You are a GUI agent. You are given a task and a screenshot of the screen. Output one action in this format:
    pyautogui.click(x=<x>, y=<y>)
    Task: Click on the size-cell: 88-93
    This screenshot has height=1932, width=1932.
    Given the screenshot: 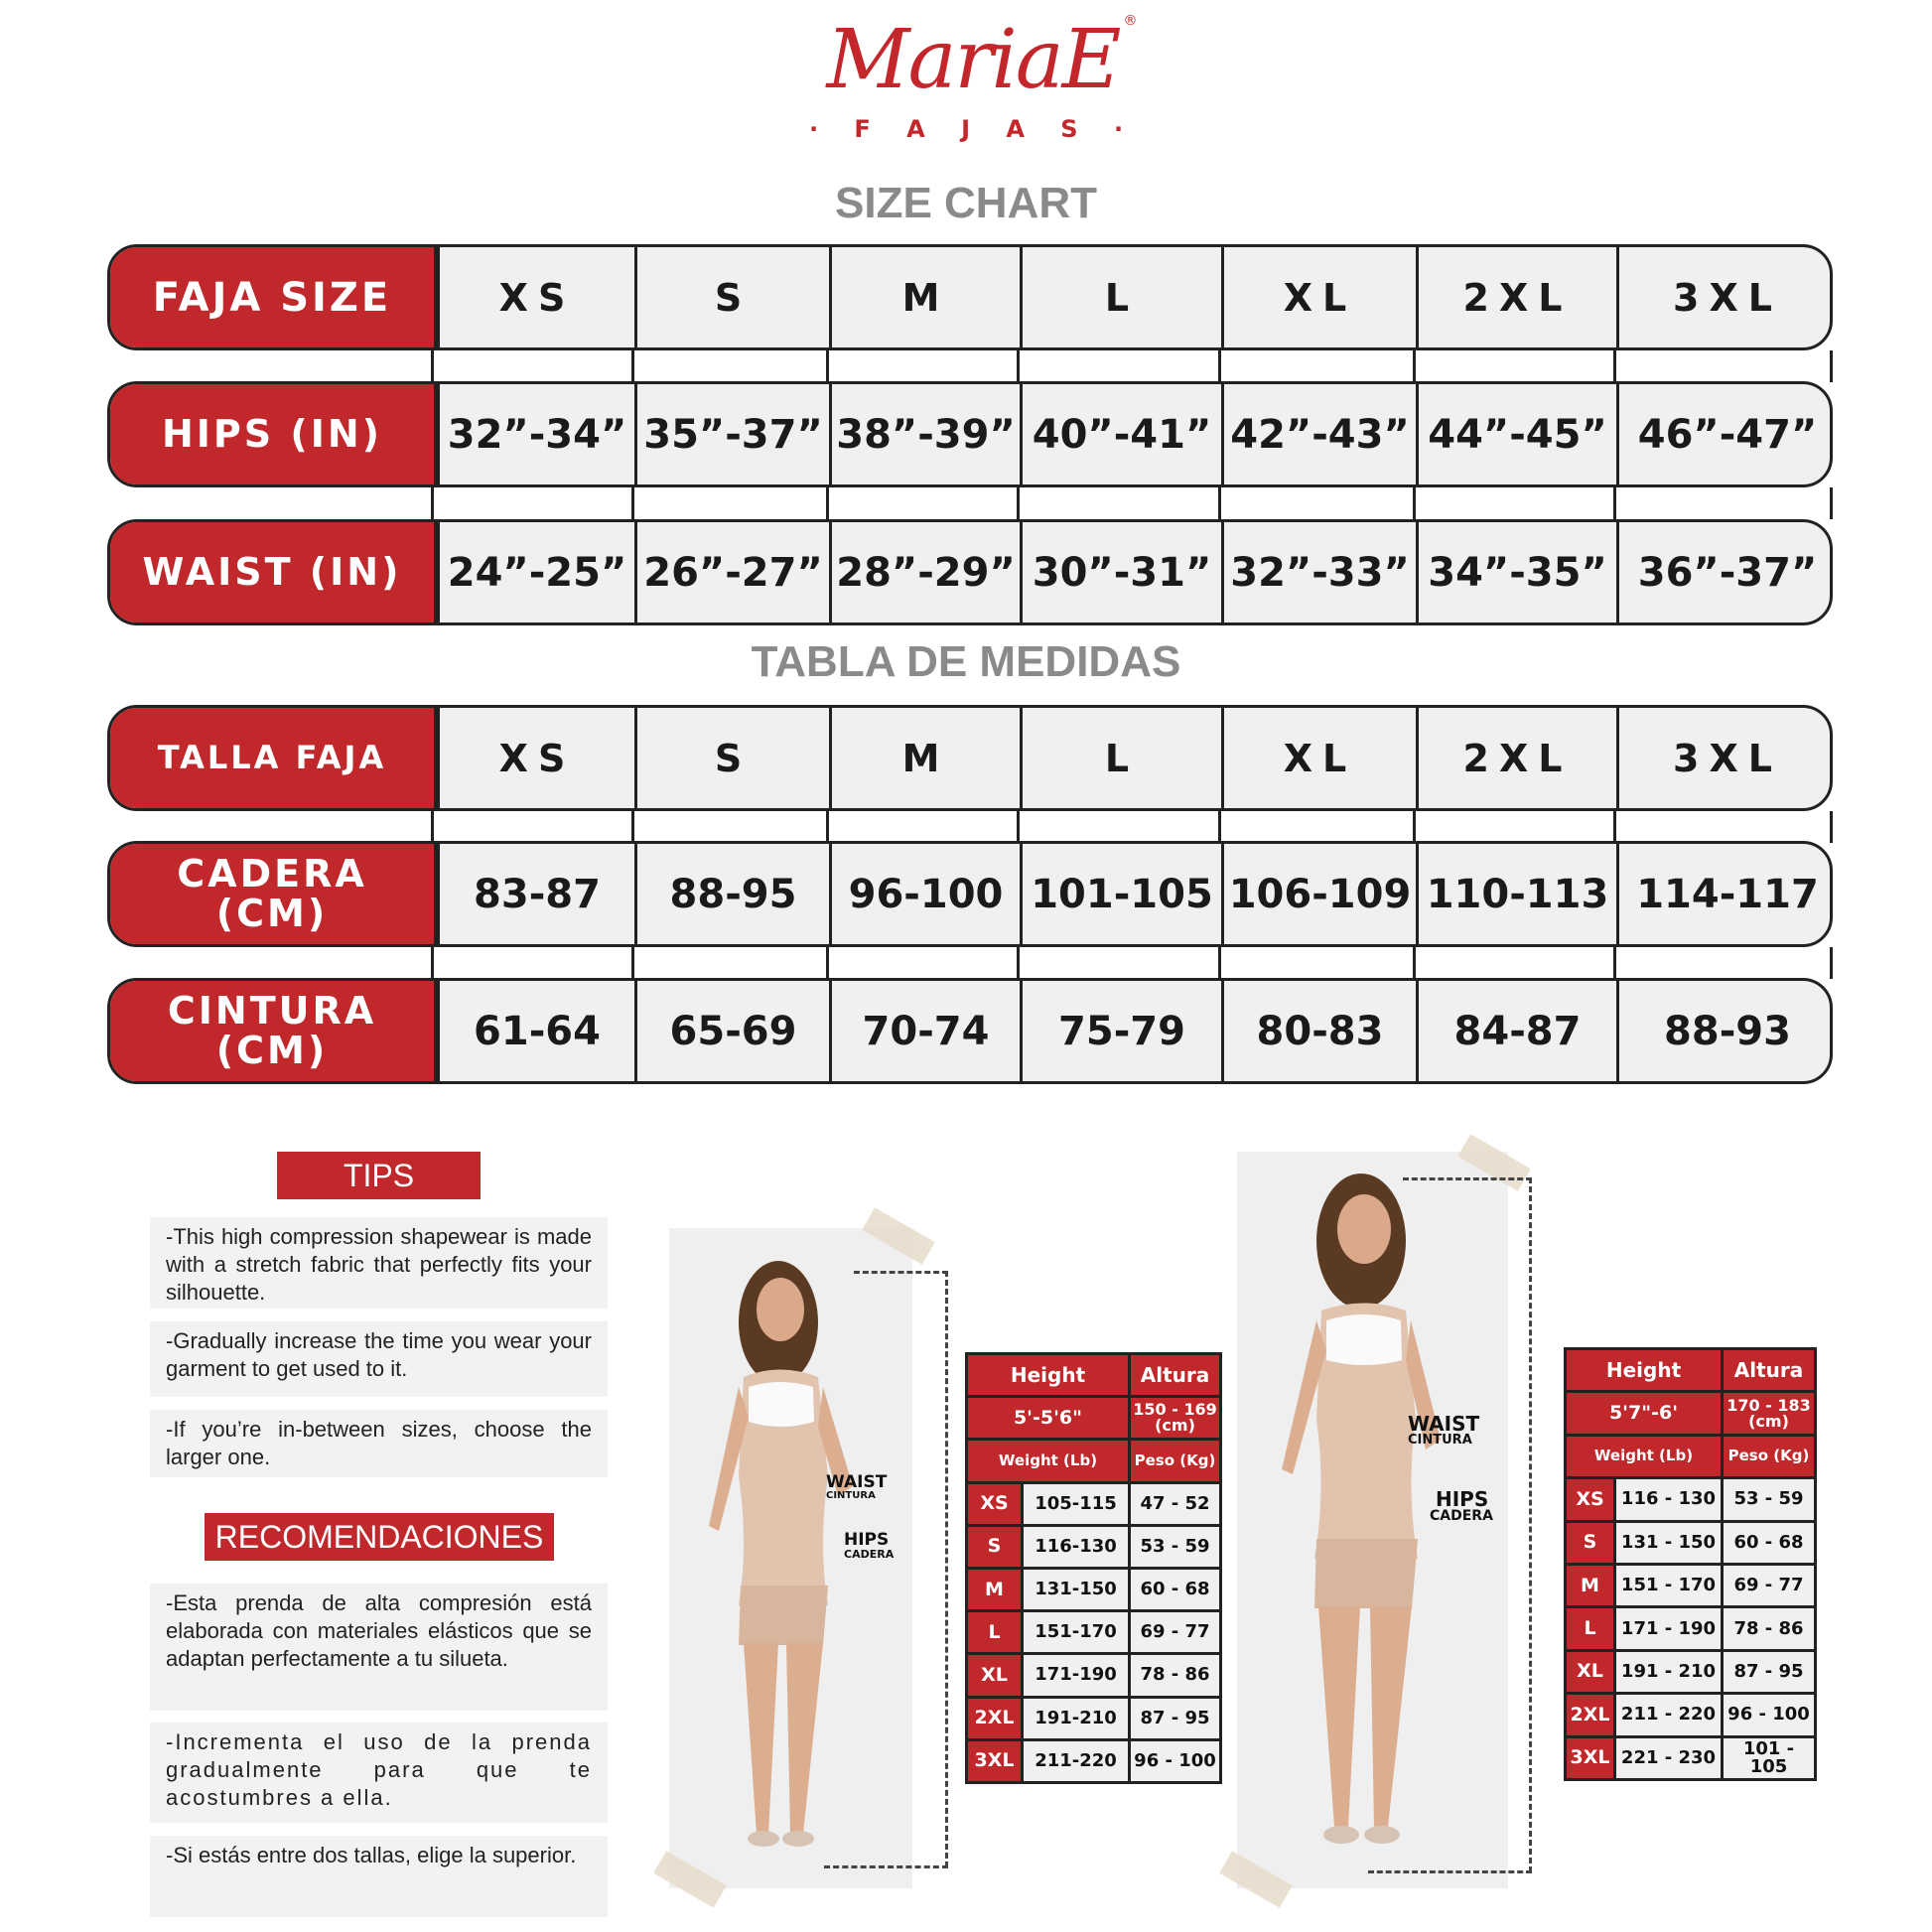 What is the action you would take?
    pyautogui.click(x=1723, y=1031)
    